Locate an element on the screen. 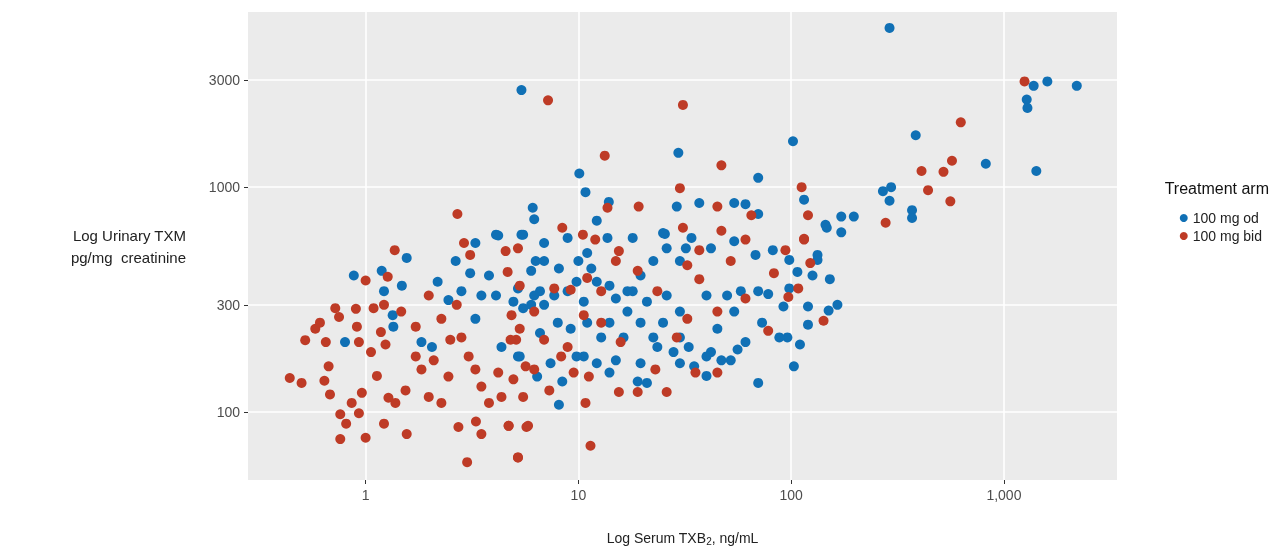 The width and height of the screenshot is (1279, 556). y-tick-label: 100 is located at coordinates (228, 412).